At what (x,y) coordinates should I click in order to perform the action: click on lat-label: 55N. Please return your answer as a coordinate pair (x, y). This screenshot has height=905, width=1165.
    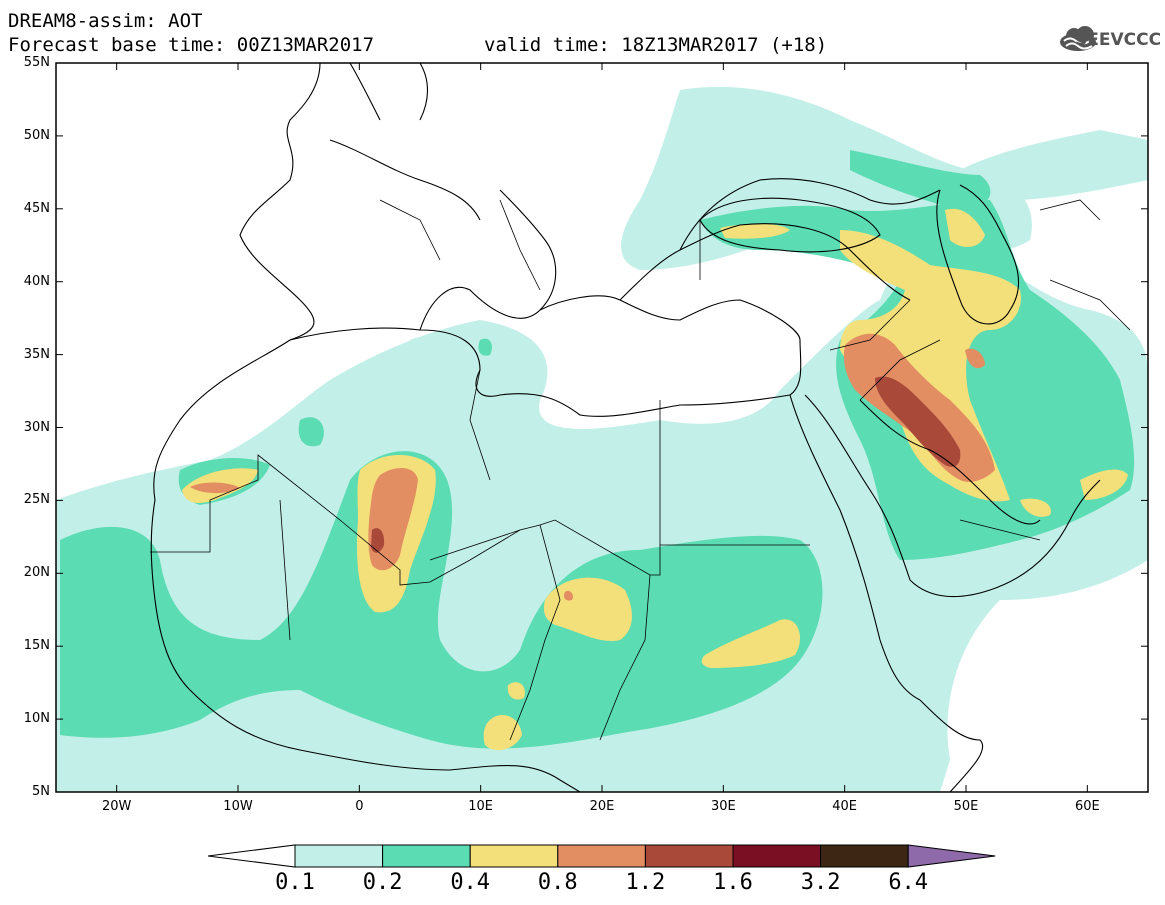
    Looking at the image, I should click on (36, 62).